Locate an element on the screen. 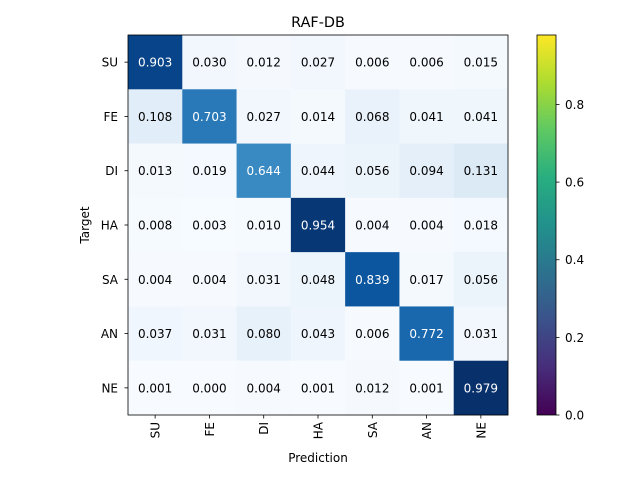 Image resolution: width=640 pixels, height=480 pixels. colorbar-tick-label: 0.0 is located at coordinates (574, 416).